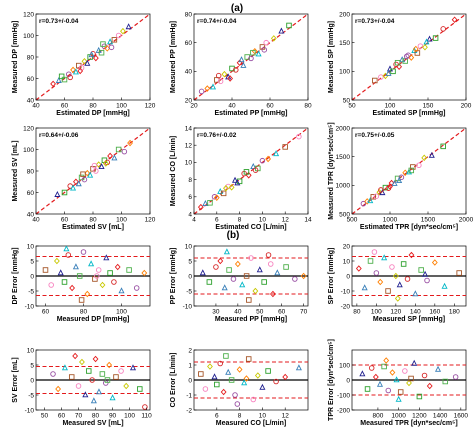  What do you see at coordinates (32, 365) in the screenshot?
I see `chart-b-1-0-ytick-label-3: 5` at bounding box center [32, 365].